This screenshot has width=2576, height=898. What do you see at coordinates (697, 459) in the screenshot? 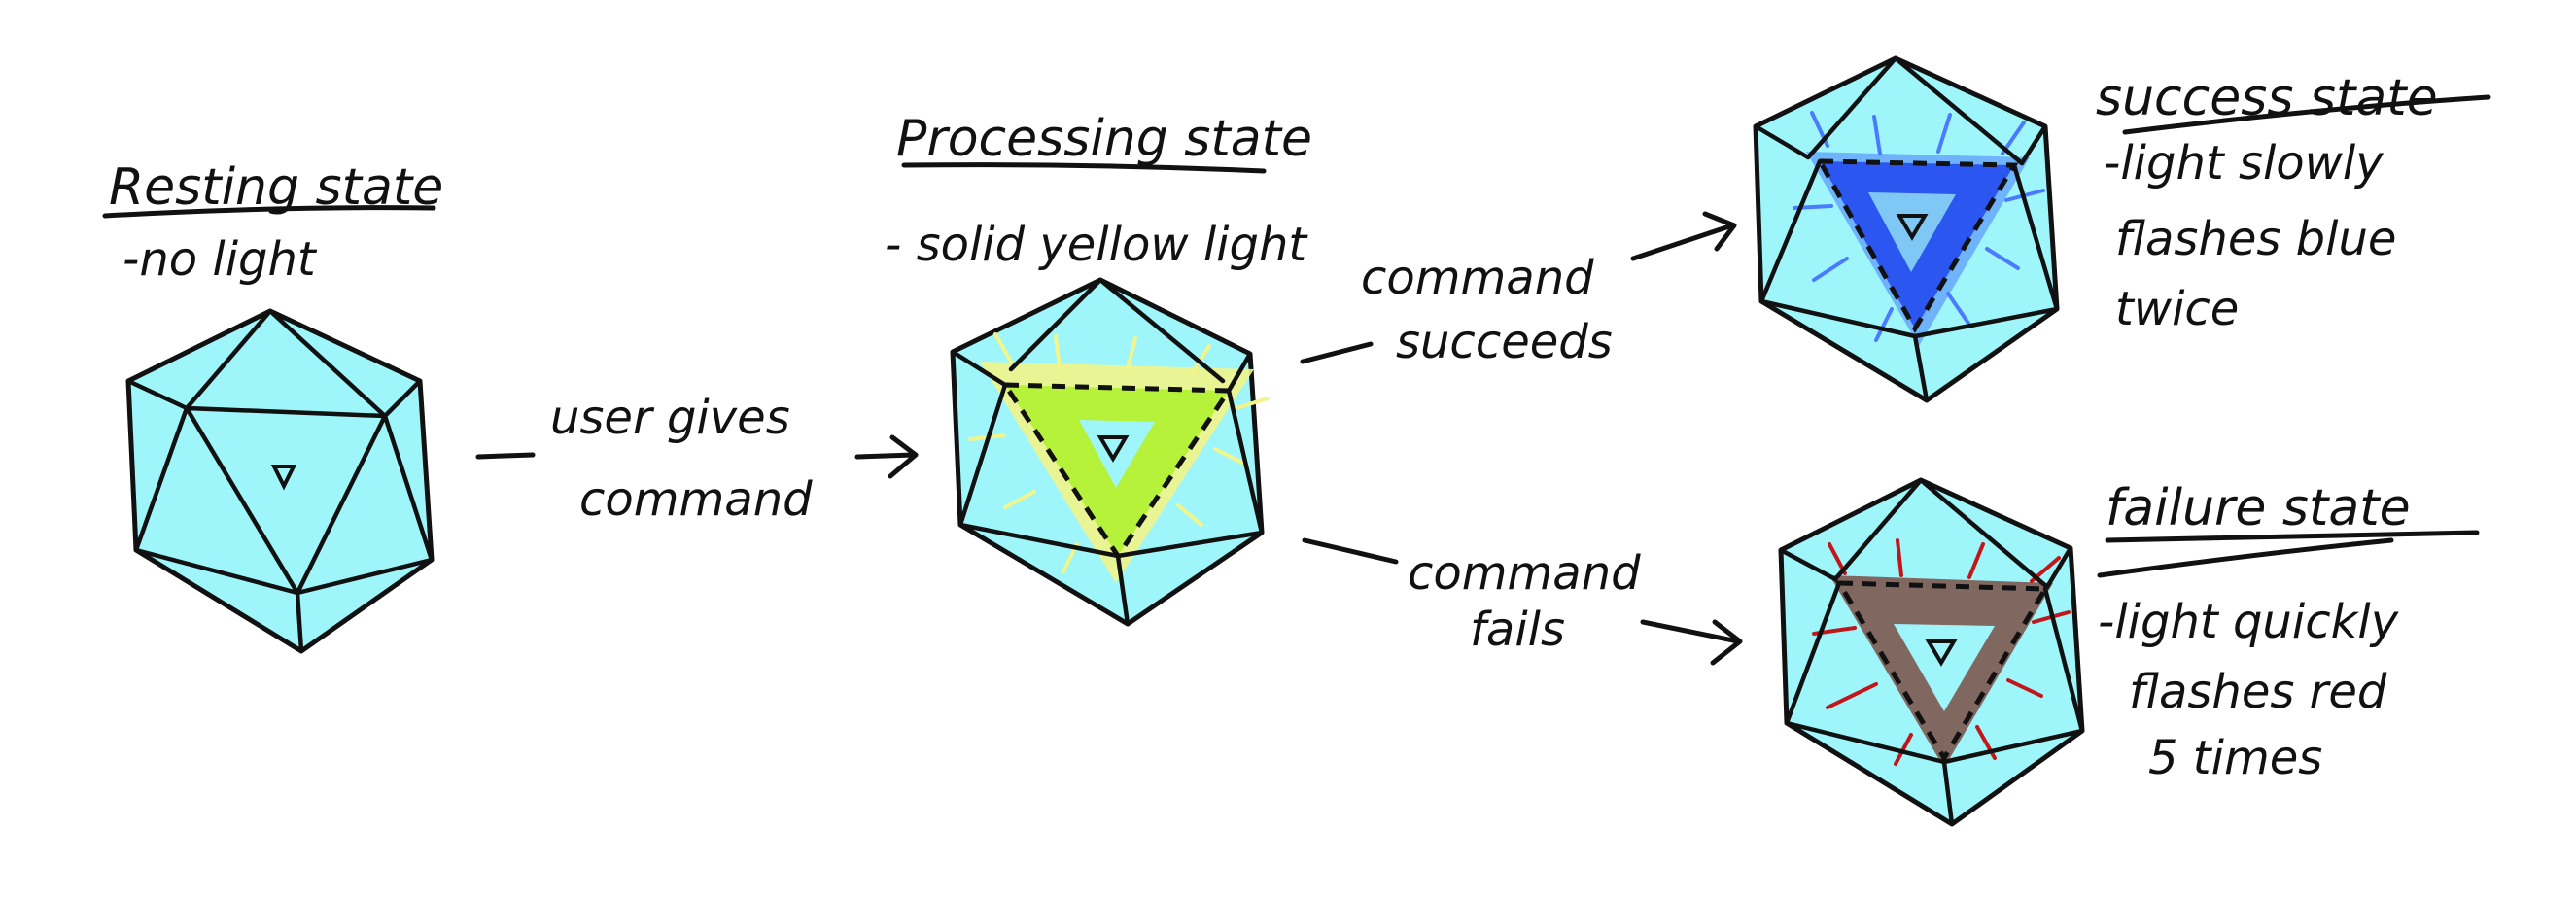
I see `transition-give-command: user gives command` at bounding box center [697, 459].